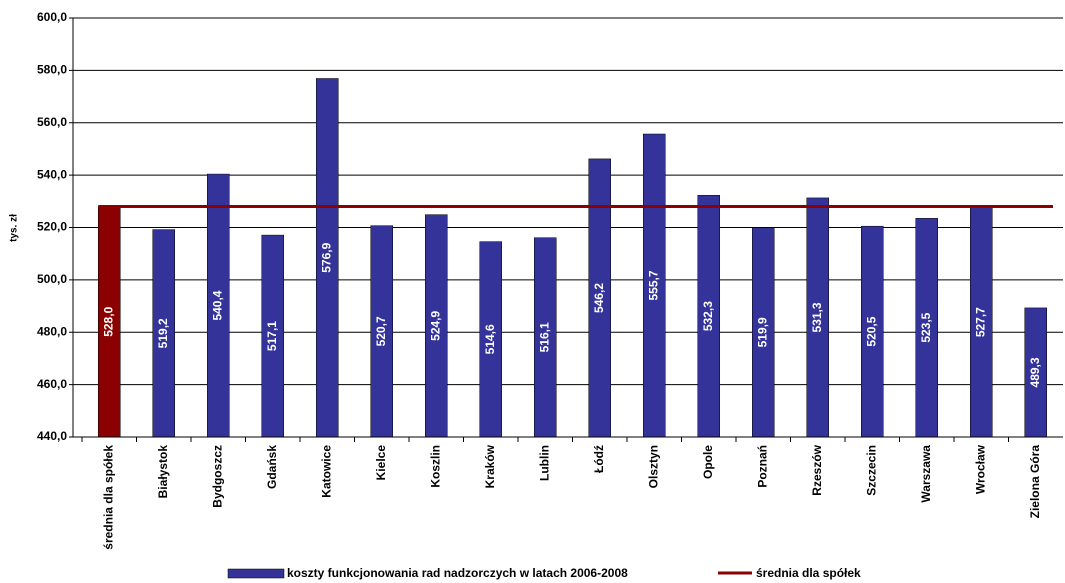 This screenshot has height=583, width=1065. What do you see at coordinates (272, 467) in the screenshot?
I see `x-tick-label: Gdańsk` at bounding box center [272, 467].